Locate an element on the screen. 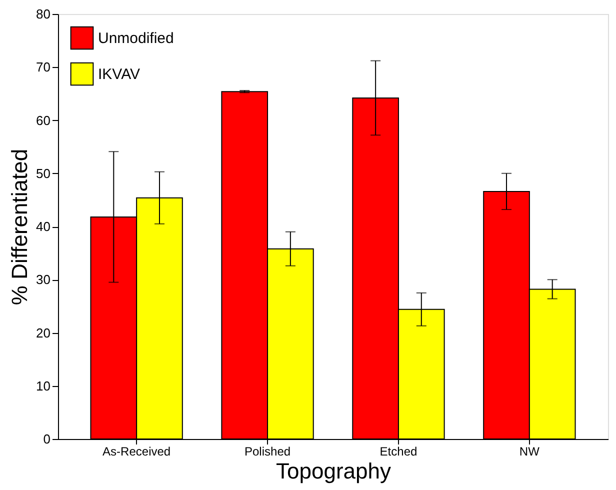 This screenshot has width=616, height=490. y-tick-label: 80 is located at coordinates (43, 14).